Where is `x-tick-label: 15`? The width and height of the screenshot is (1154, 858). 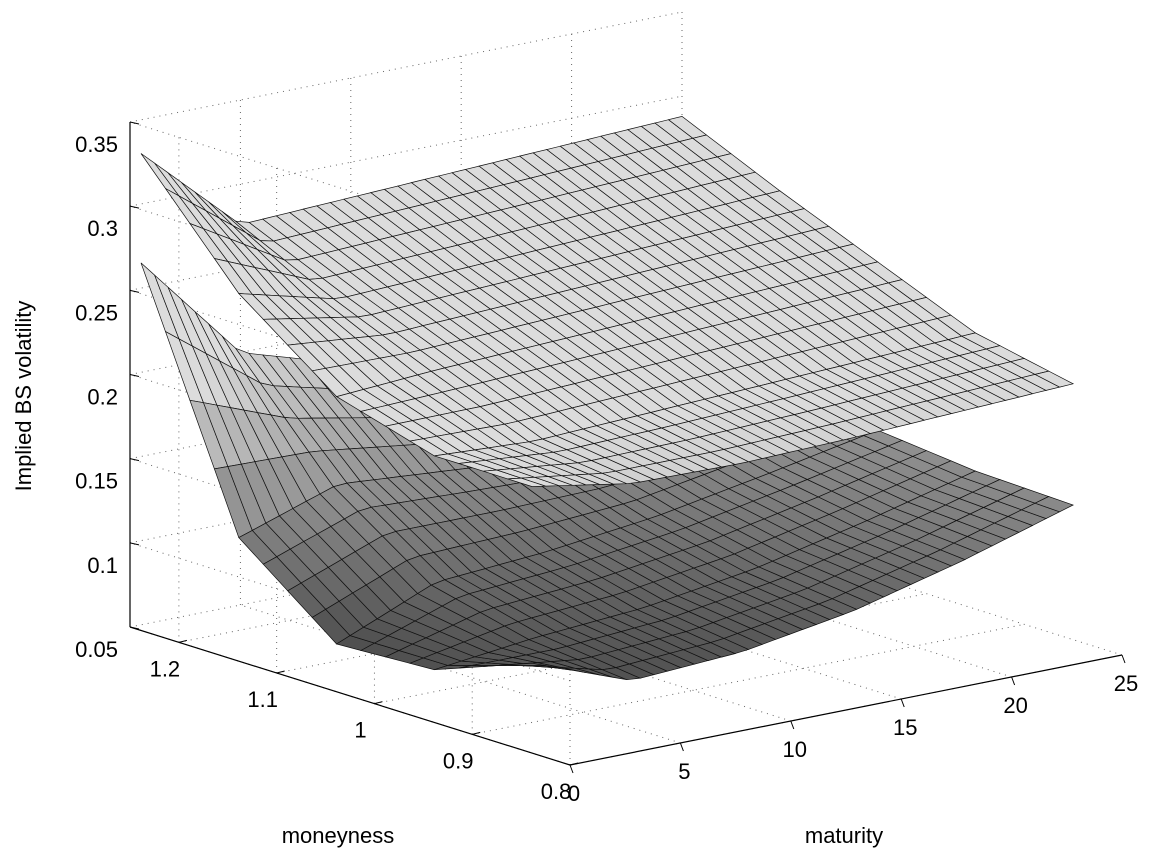 x-tick-label: 15 is located at coordinates (905, 727).